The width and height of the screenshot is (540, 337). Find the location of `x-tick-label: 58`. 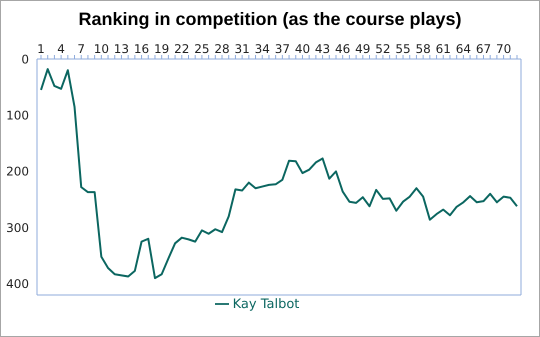

x-tick-label: 58 is located at coordinates (423, 49).